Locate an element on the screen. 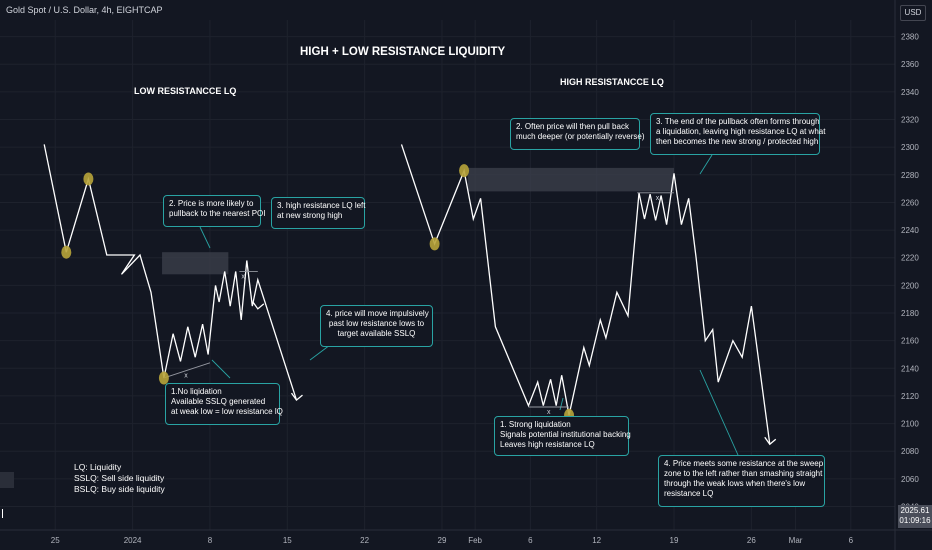 This screenshot has height=550, width=932. note-line: Available SSLQ generated is located at coordinates (218, 401).